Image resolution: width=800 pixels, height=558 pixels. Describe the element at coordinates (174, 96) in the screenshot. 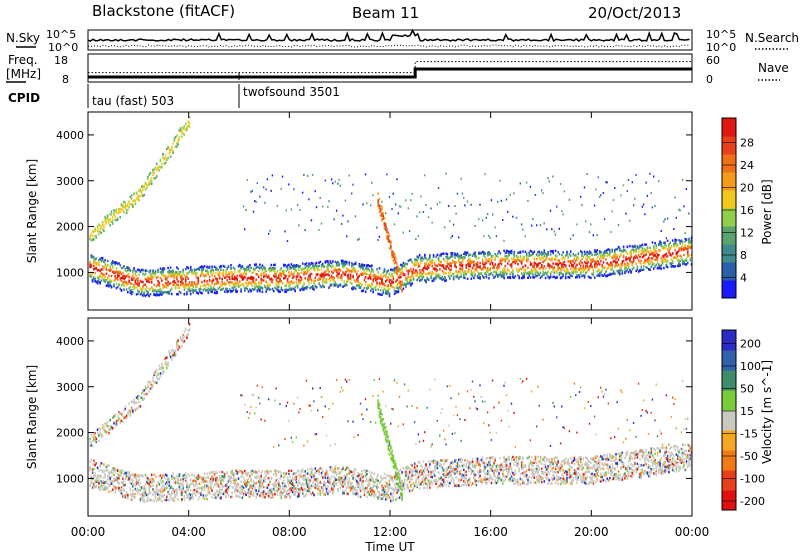

I see `cpid-panel: CPID tau (fast) 503 twofsound 3501` at that location.